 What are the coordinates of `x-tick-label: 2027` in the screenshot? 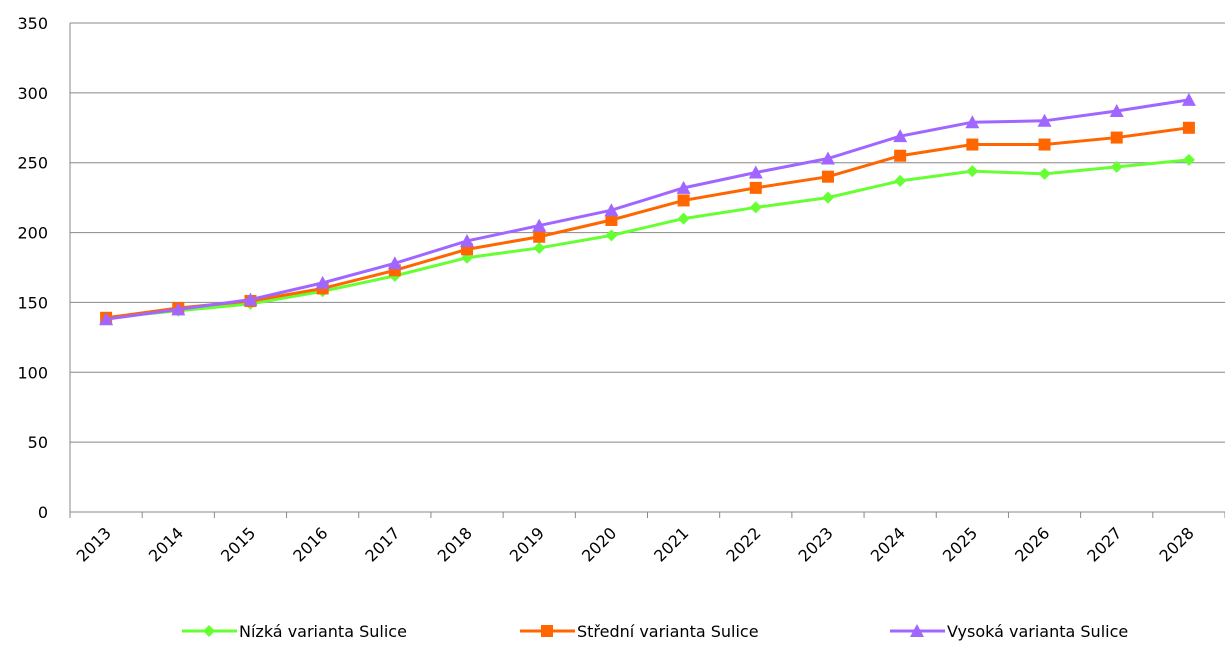 It's located at (1104, 544).